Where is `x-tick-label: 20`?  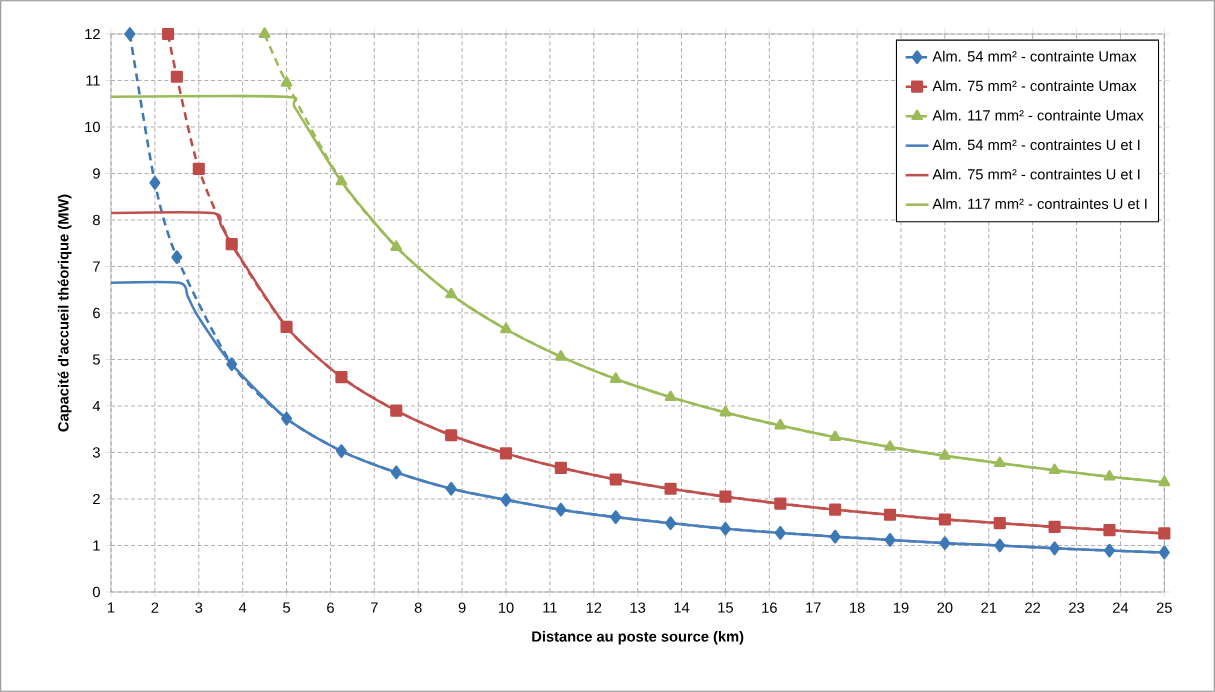 x-tick-label: 20 is located at coordinates (945, 607).